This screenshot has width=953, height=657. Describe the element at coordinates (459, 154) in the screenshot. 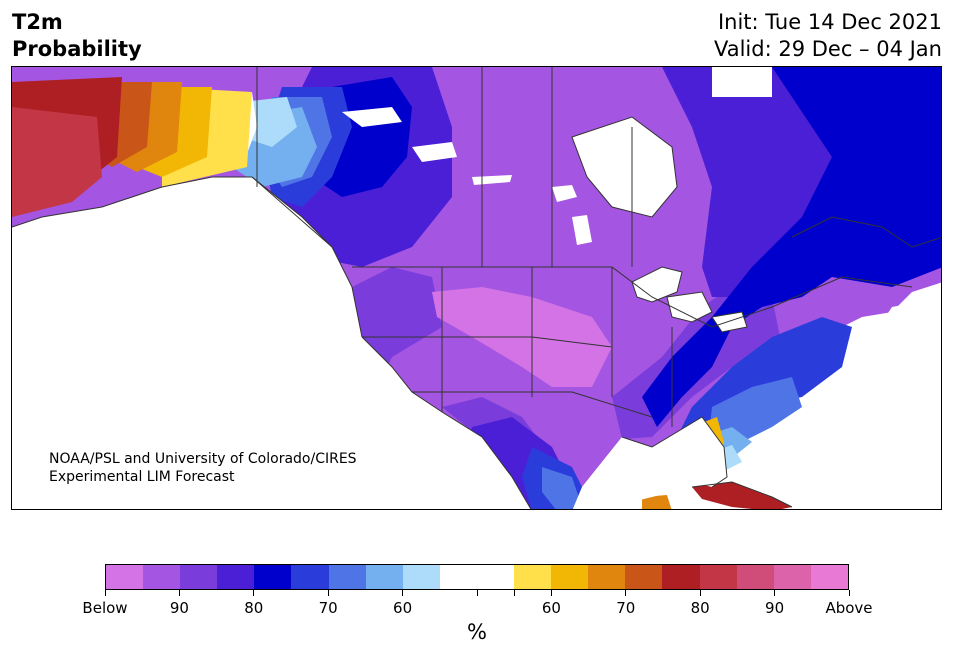

I see `arctic-water` at that location.